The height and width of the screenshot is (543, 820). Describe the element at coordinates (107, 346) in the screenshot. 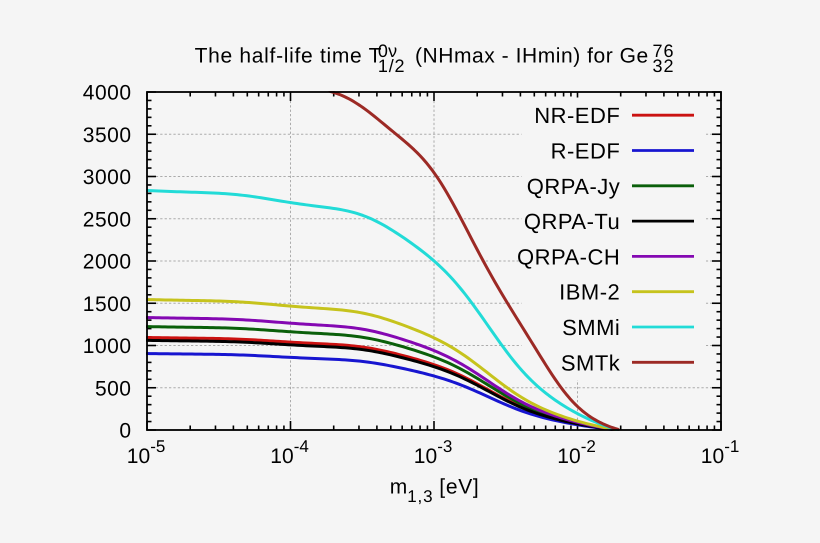

I see `svg-text: 1000` at that location.